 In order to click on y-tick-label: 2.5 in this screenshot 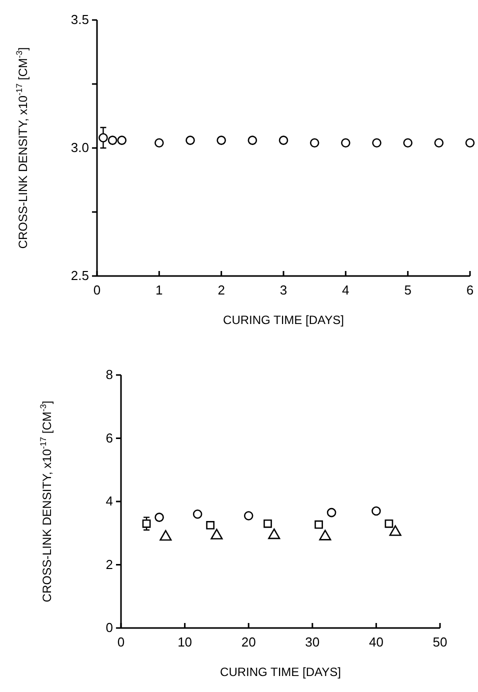, I will do `click(79, 276)`.